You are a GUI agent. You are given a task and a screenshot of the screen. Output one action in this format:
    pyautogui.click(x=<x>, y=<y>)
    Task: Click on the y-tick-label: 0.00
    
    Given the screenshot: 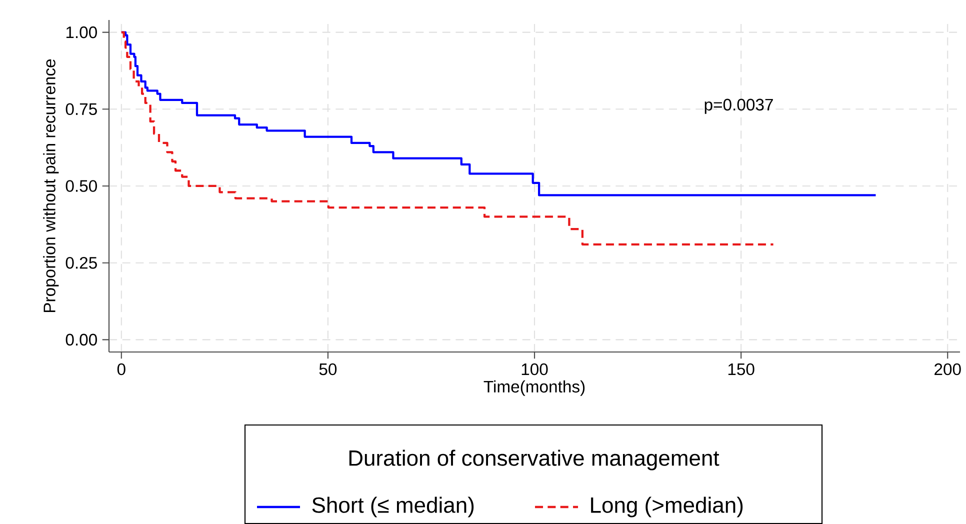 What is the action you would take?
    pyautogui.click(x=81, y=340)
    